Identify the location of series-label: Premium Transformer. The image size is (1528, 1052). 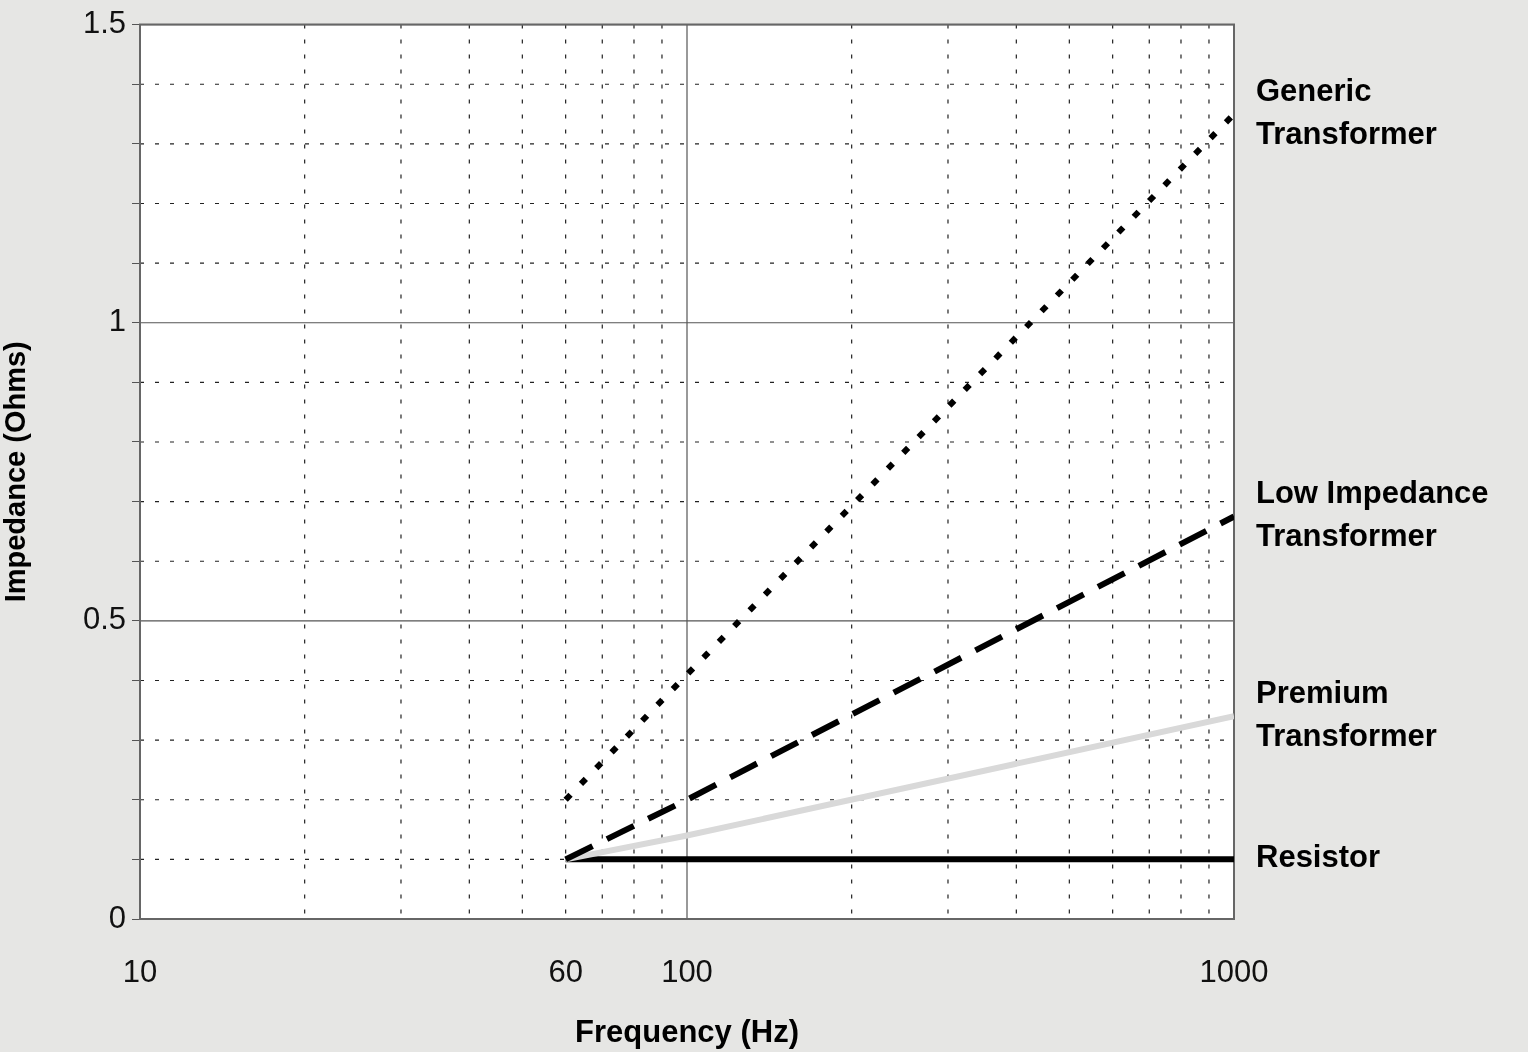
(1346, 713).